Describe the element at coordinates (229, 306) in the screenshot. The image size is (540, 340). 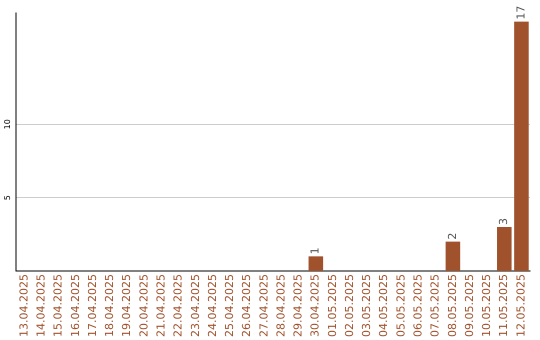
I see `x-tick-label: 25.04.2025` at that location.